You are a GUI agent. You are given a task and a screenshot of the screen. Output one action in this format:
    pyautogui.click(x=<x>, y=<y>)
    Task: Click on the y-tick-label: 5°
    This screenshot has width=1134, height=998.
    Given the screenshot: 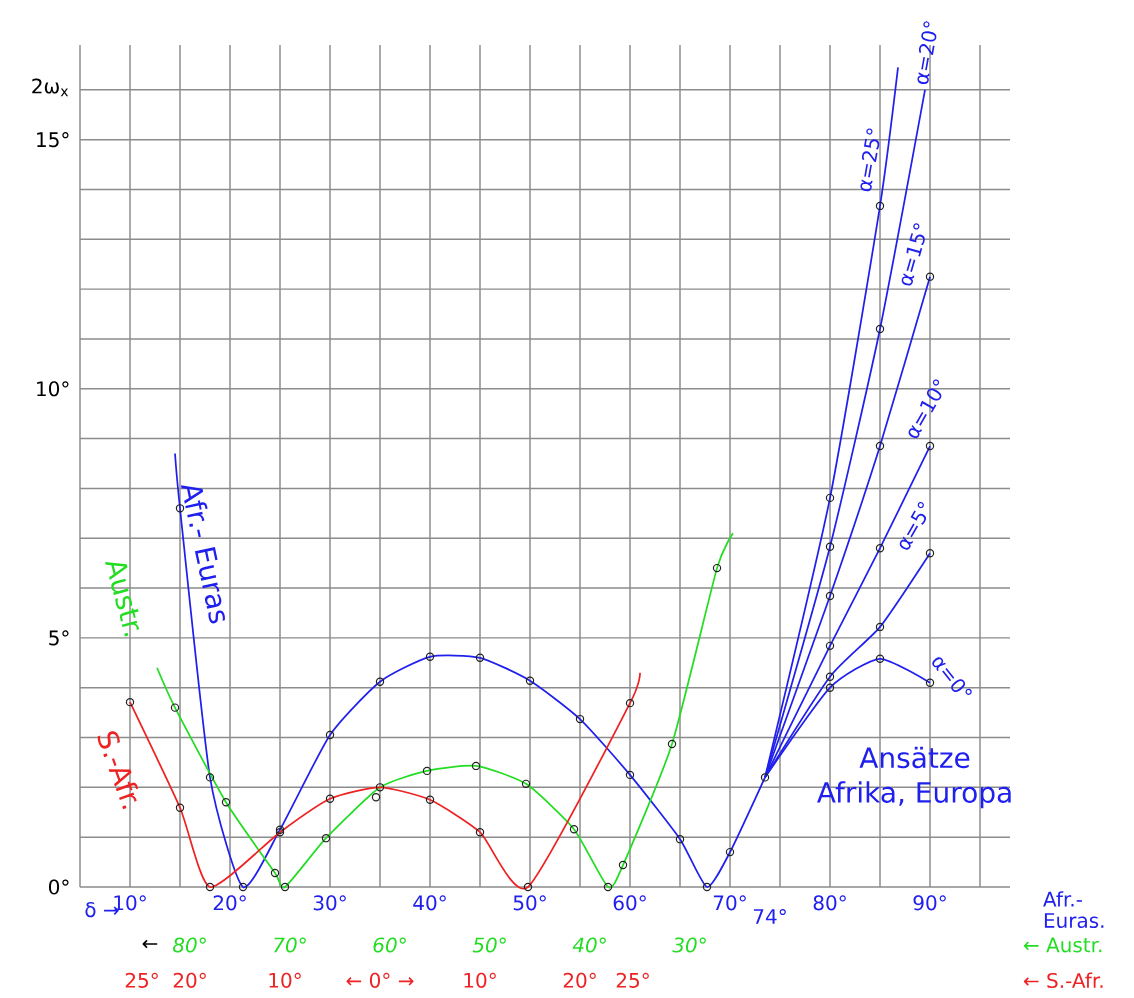 What is the action you would take?
    pyautogui.click(x=59, y=638)
    